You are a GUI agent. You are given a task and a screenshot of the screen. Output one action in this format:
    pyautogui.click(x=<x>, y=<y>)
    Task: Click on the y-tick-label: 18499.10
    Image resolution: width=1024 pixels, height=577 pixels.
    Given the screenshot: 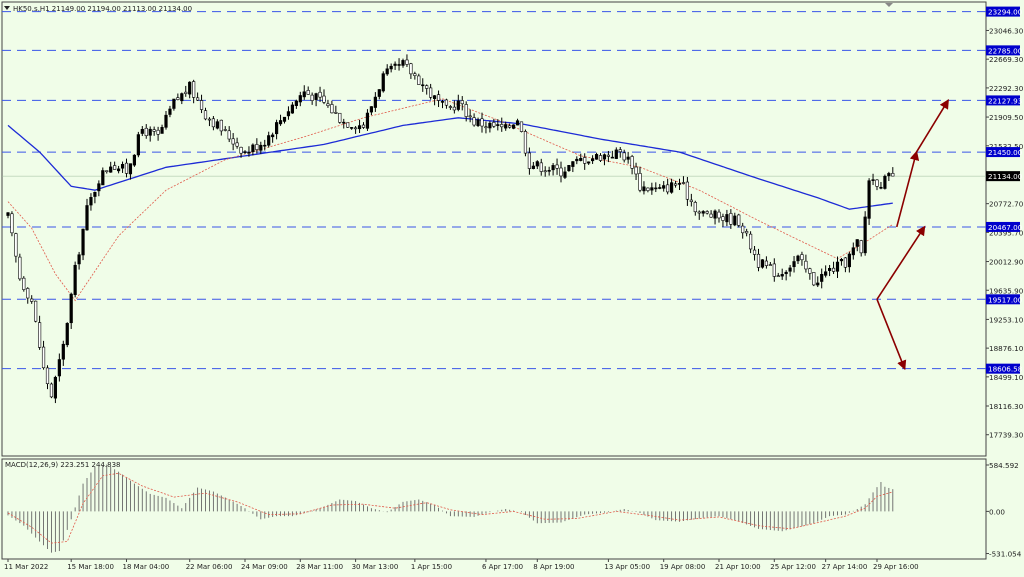 What is the action you would take?
    pyautogui.click(x=1006, y=377)
    